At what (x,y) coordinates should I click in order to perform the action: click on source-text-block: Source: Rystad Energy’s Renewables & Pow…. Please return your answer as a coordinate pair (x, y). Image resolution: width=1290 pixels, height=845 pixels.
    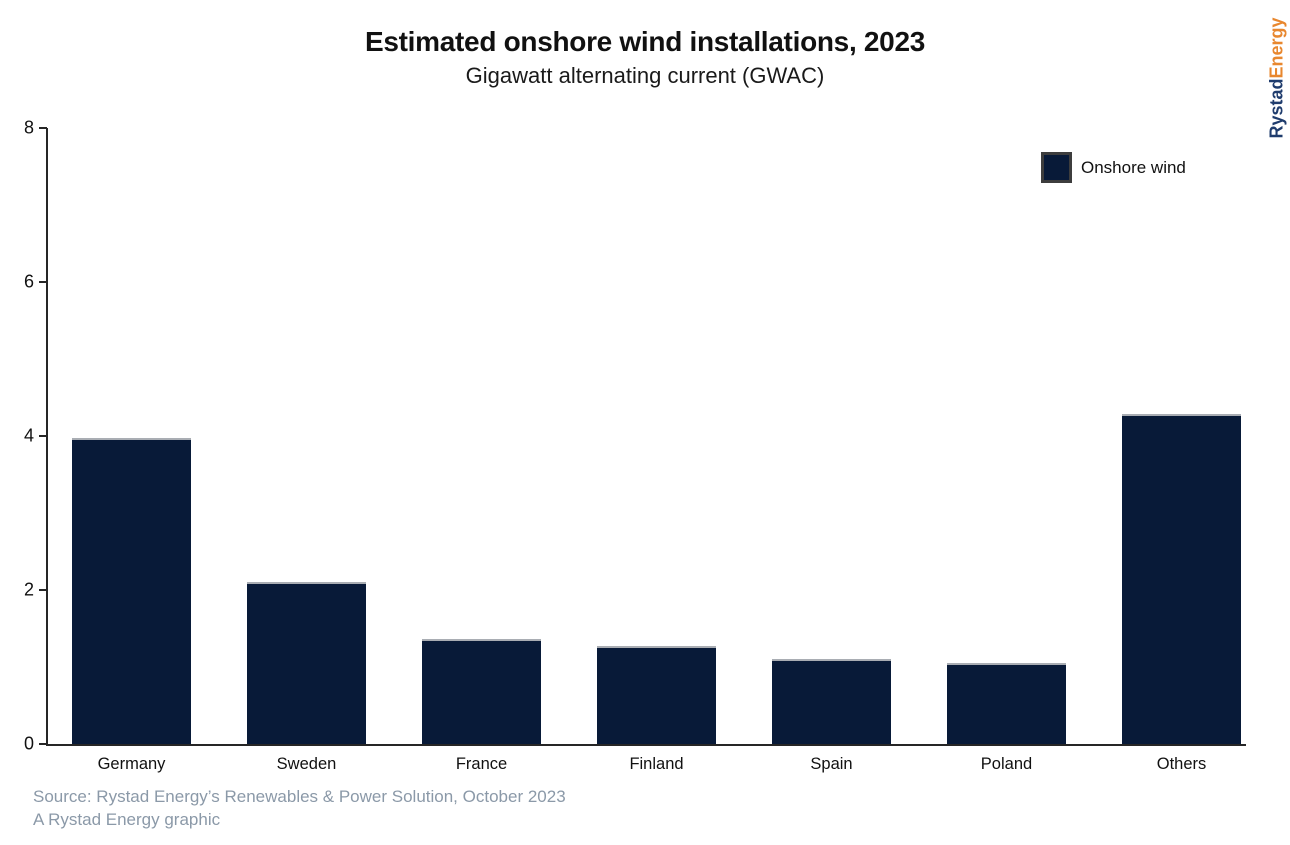
    Looking at the image, I should click on (299, 808).